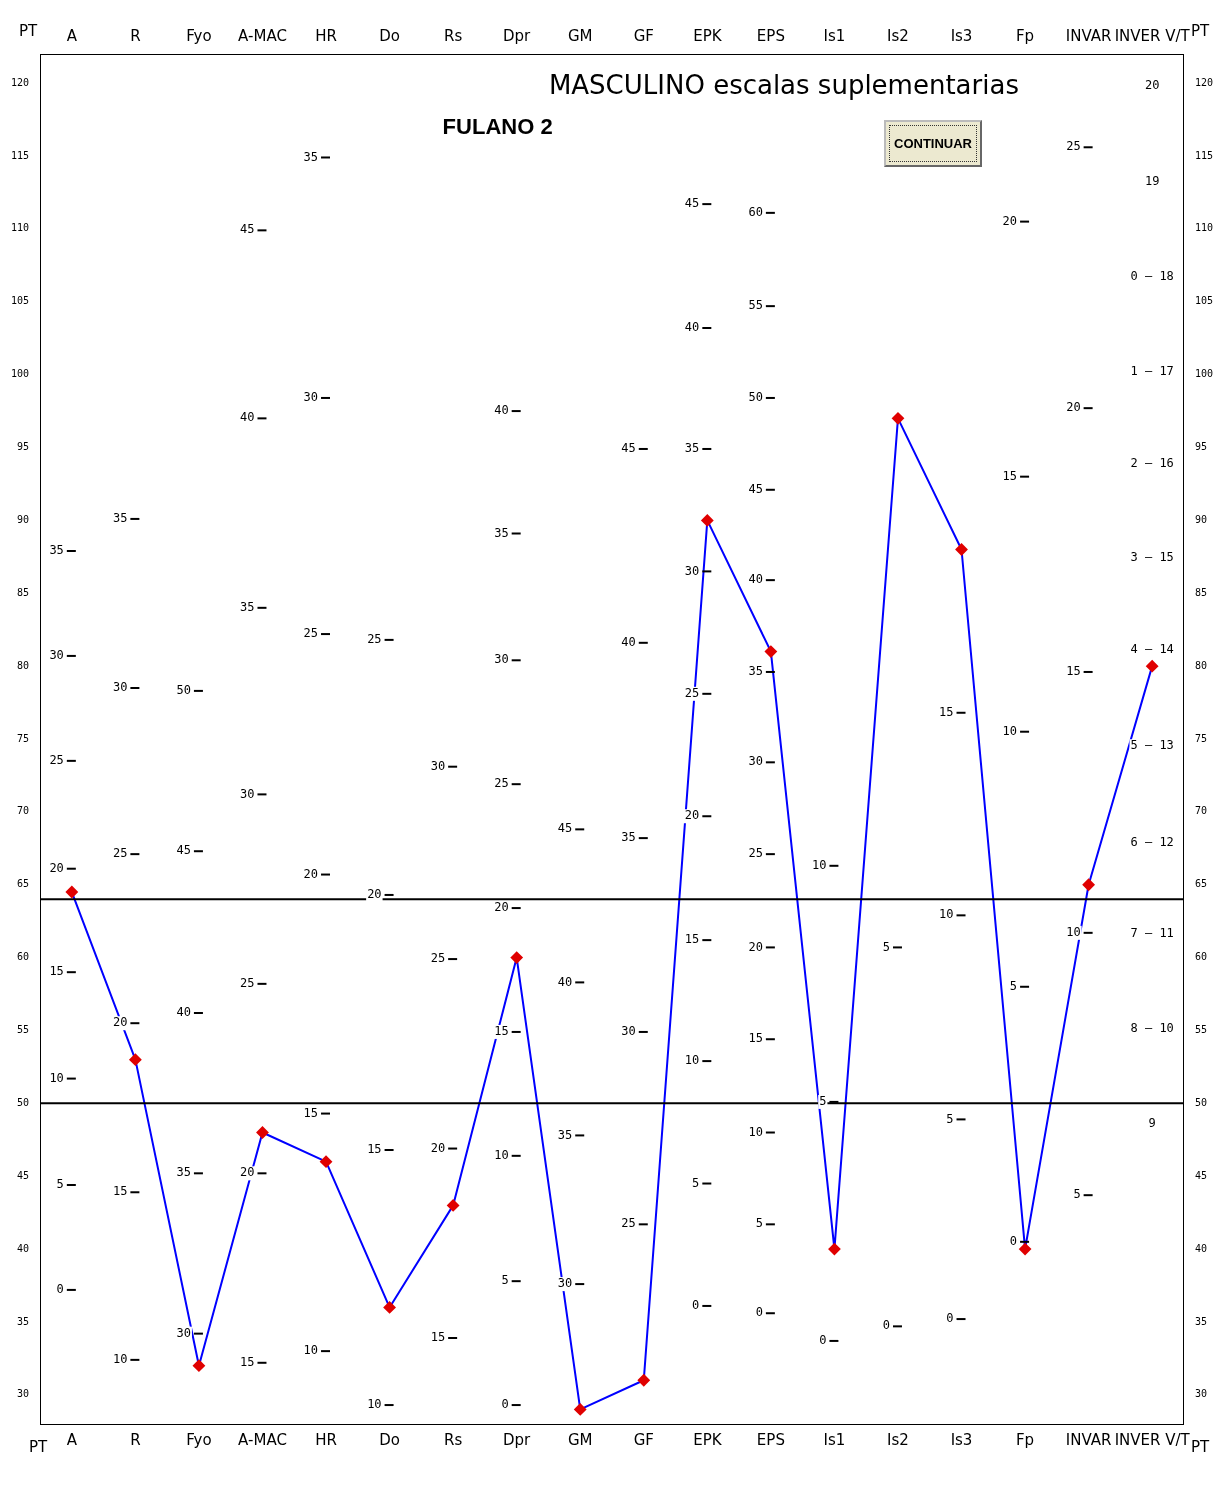 The width and height of the screenshot is (1224, 1488). I want to click on y-tick-label: 35, so click(23, 1321).